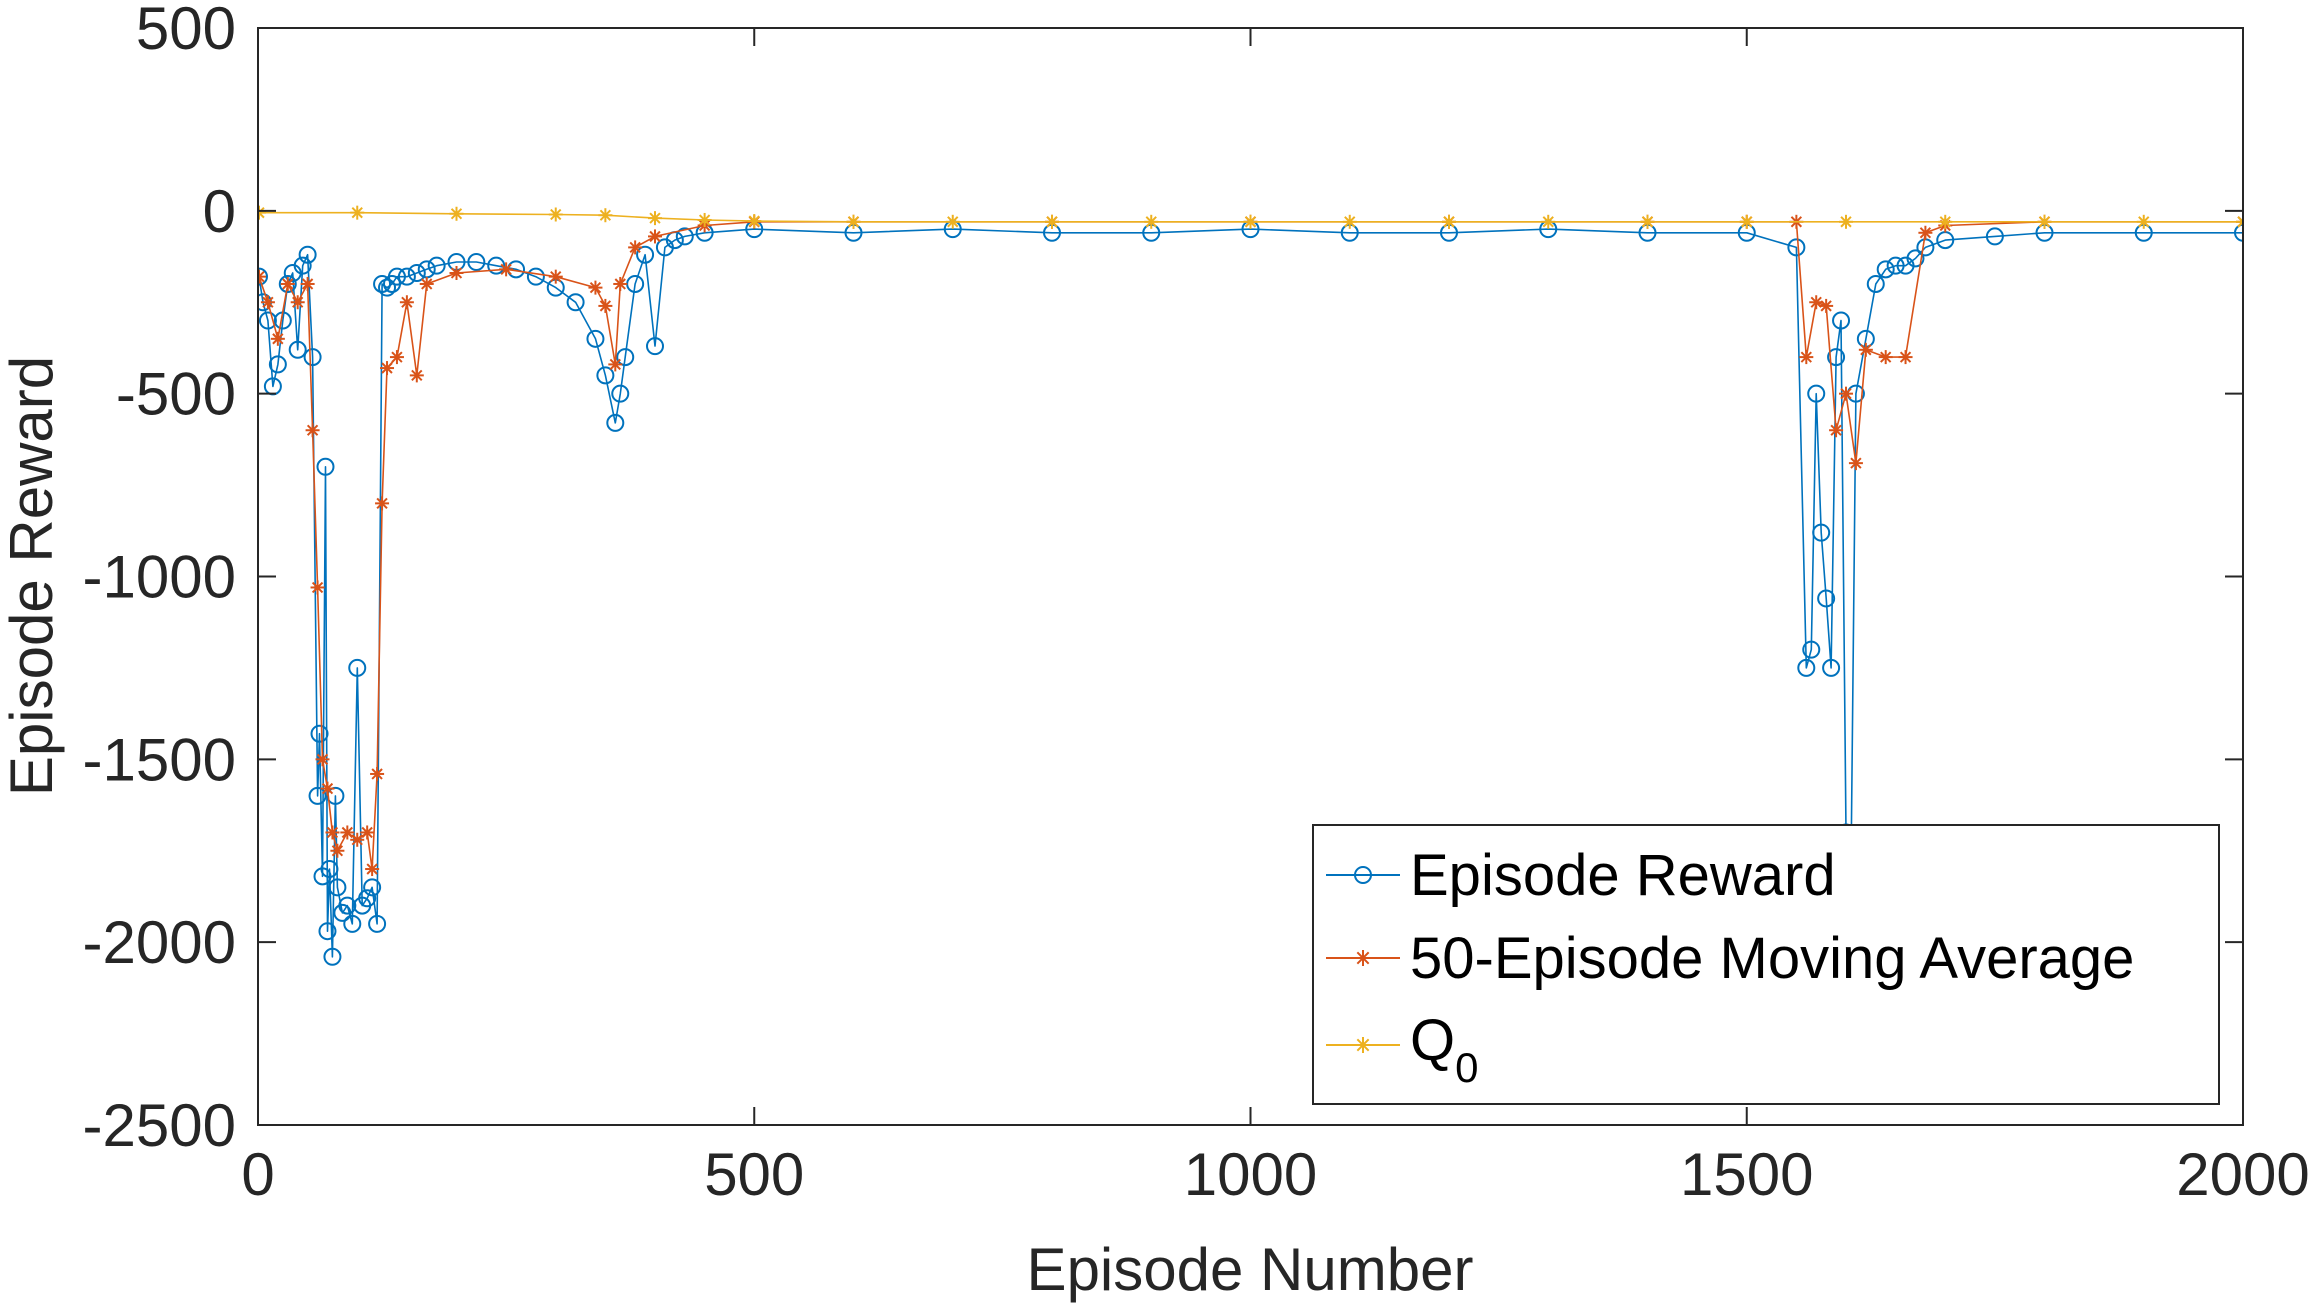 This screenshot has height=1307, width=2312. I want to click on legend-swatch-average-marker, so click(1363, 958).